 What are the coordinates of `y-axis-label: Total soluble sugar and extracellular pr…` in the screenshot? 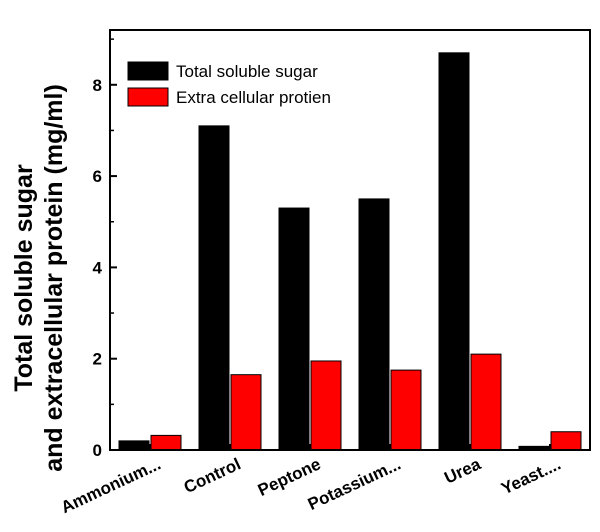 It's located at (39, 278).